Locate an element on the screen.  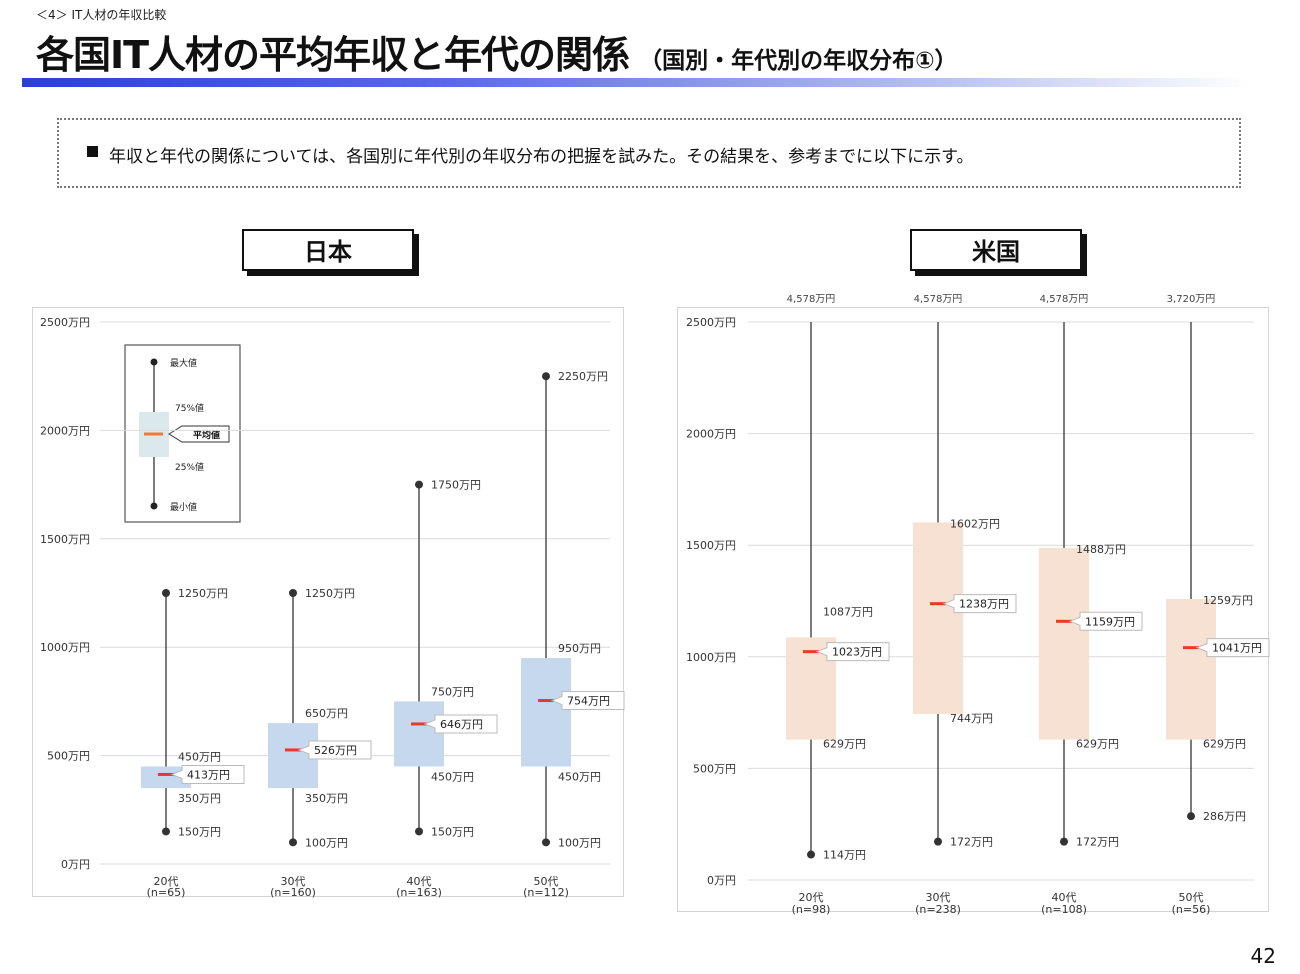
japan-y-tick-label: 1500万円 is located at coordinates (65, 539).